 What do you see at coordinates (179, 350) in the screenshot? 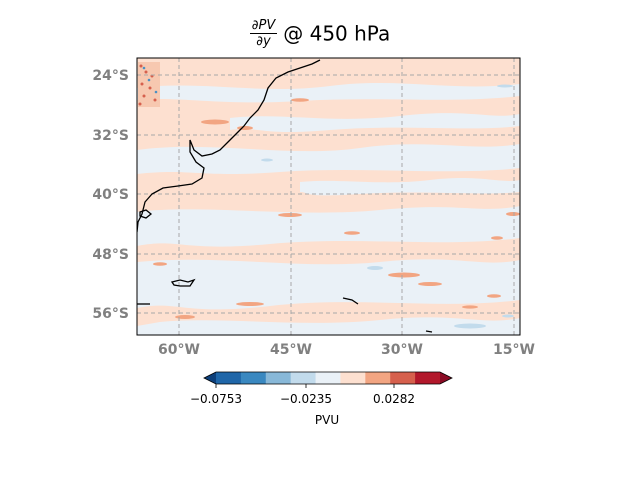
I see `lon-label: 60°W` at bounding box center [179, 350].